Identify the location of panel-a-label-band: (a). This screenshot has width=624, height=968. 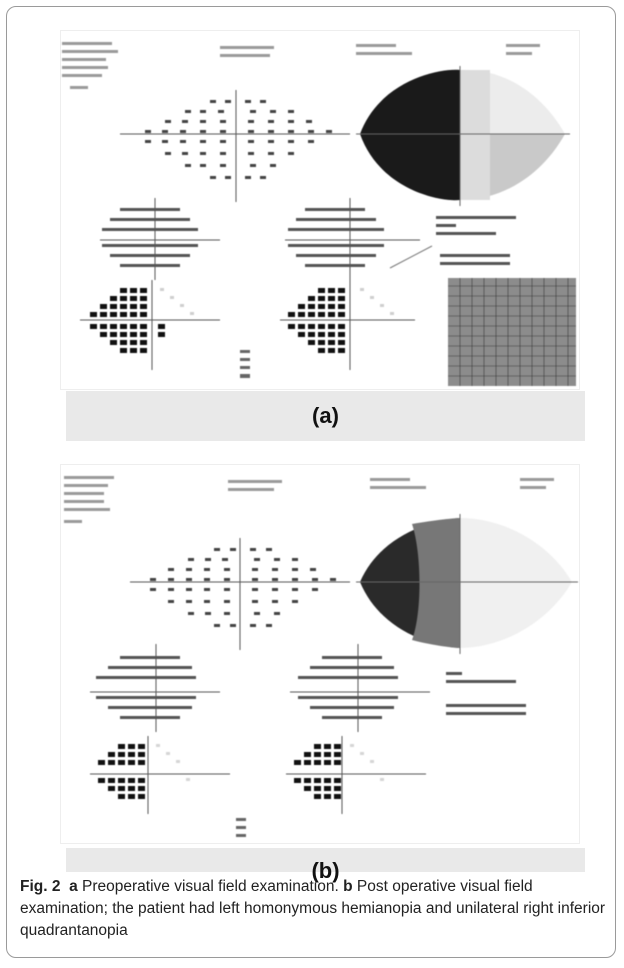
(325, 416).